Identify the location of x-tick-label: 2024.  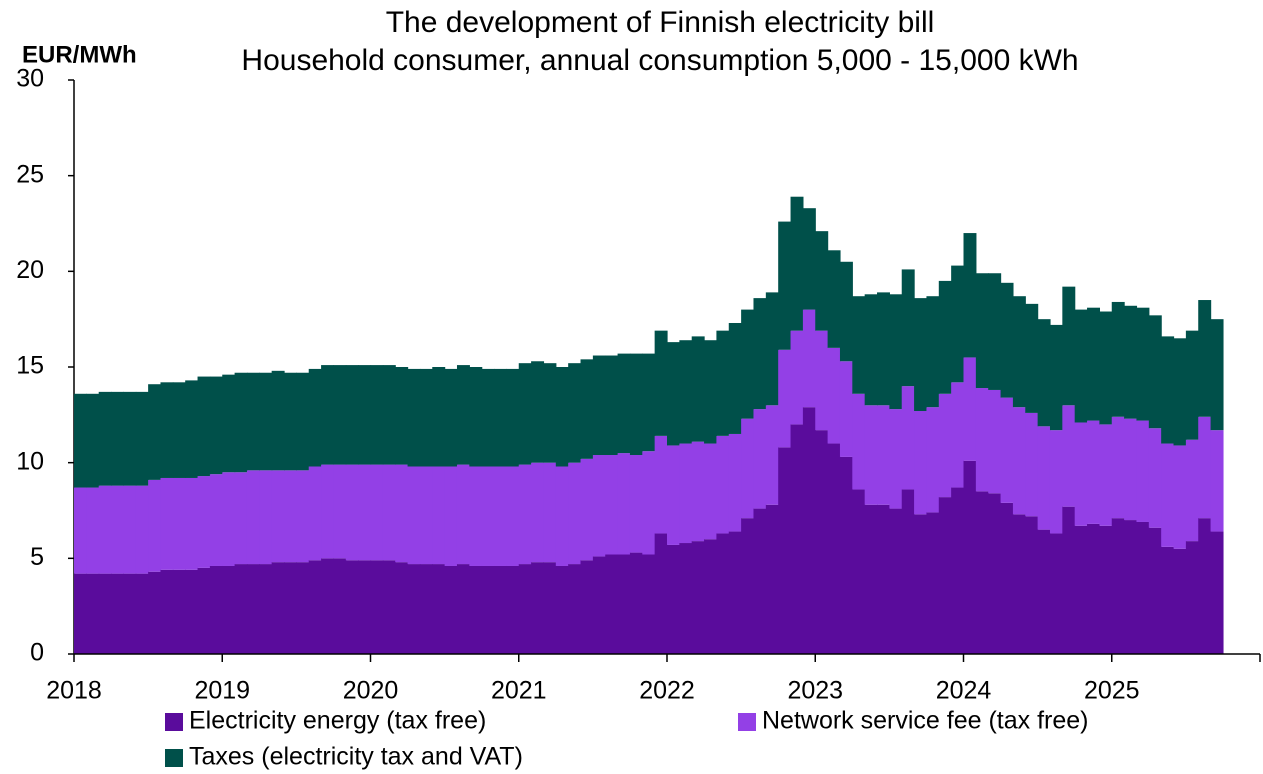
(964, 691).